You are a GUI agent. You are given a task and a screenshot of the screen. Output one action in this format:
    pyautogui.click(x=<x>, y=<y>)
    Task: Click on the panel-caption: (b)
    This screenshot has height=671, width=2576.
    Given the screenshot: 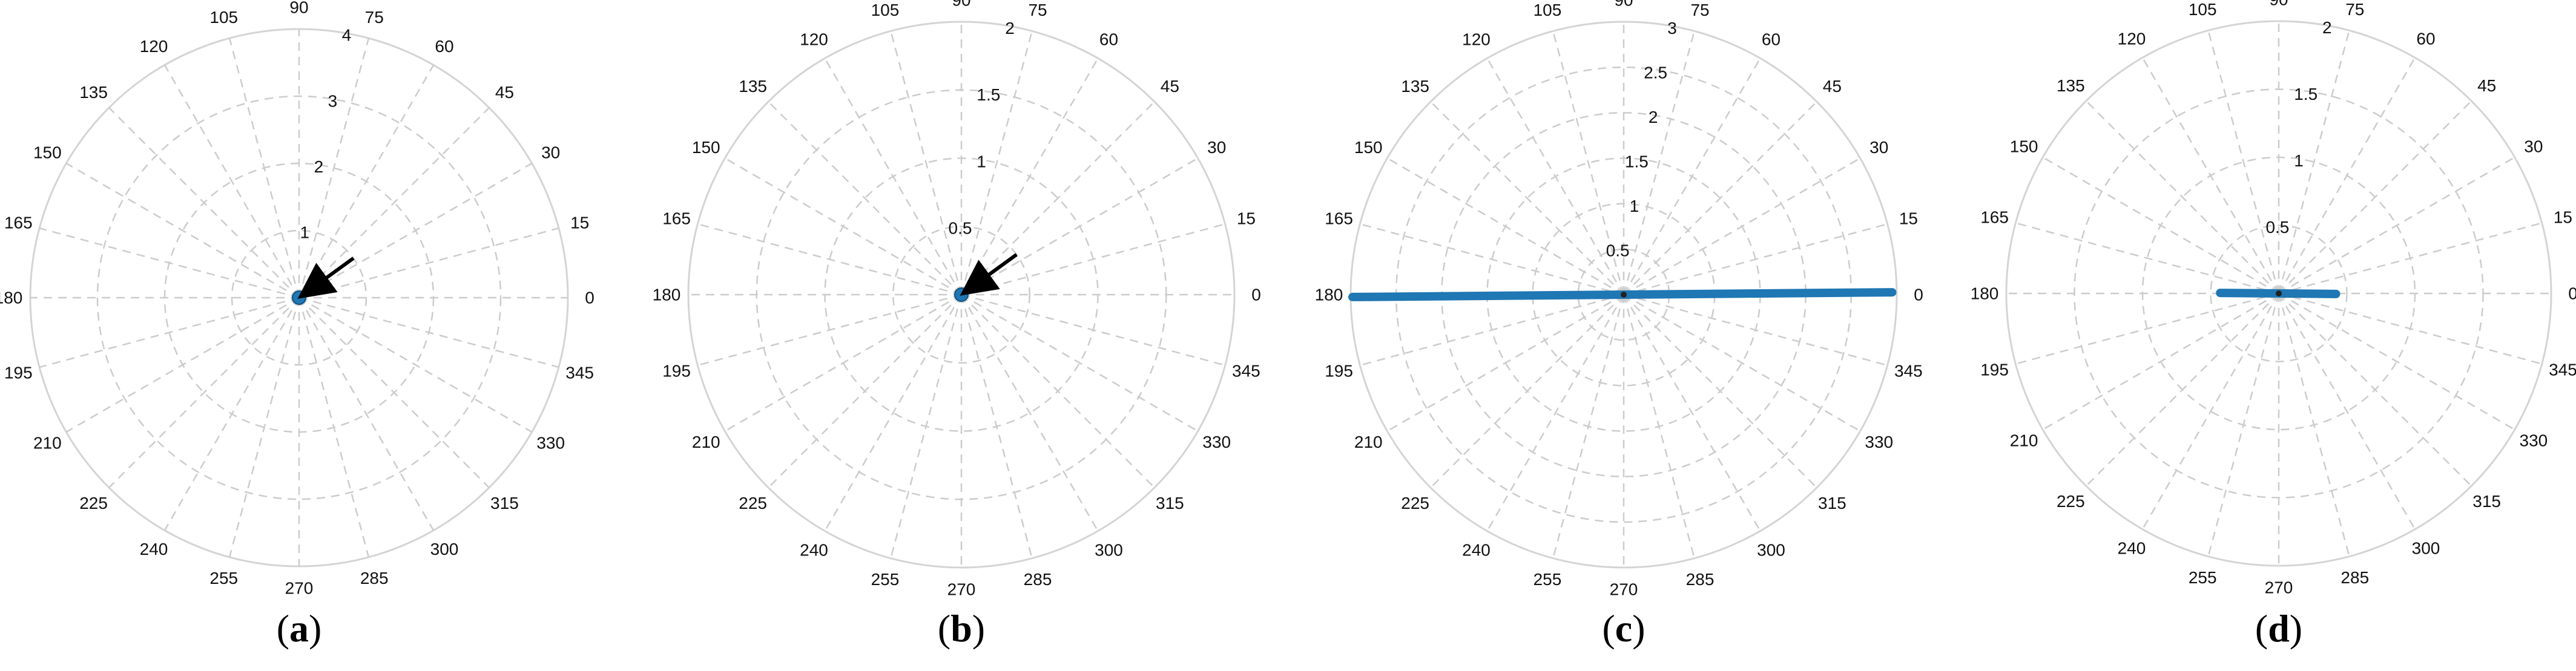 What is the action you would take?
    pyautogui.click(x=961, y=628)
    